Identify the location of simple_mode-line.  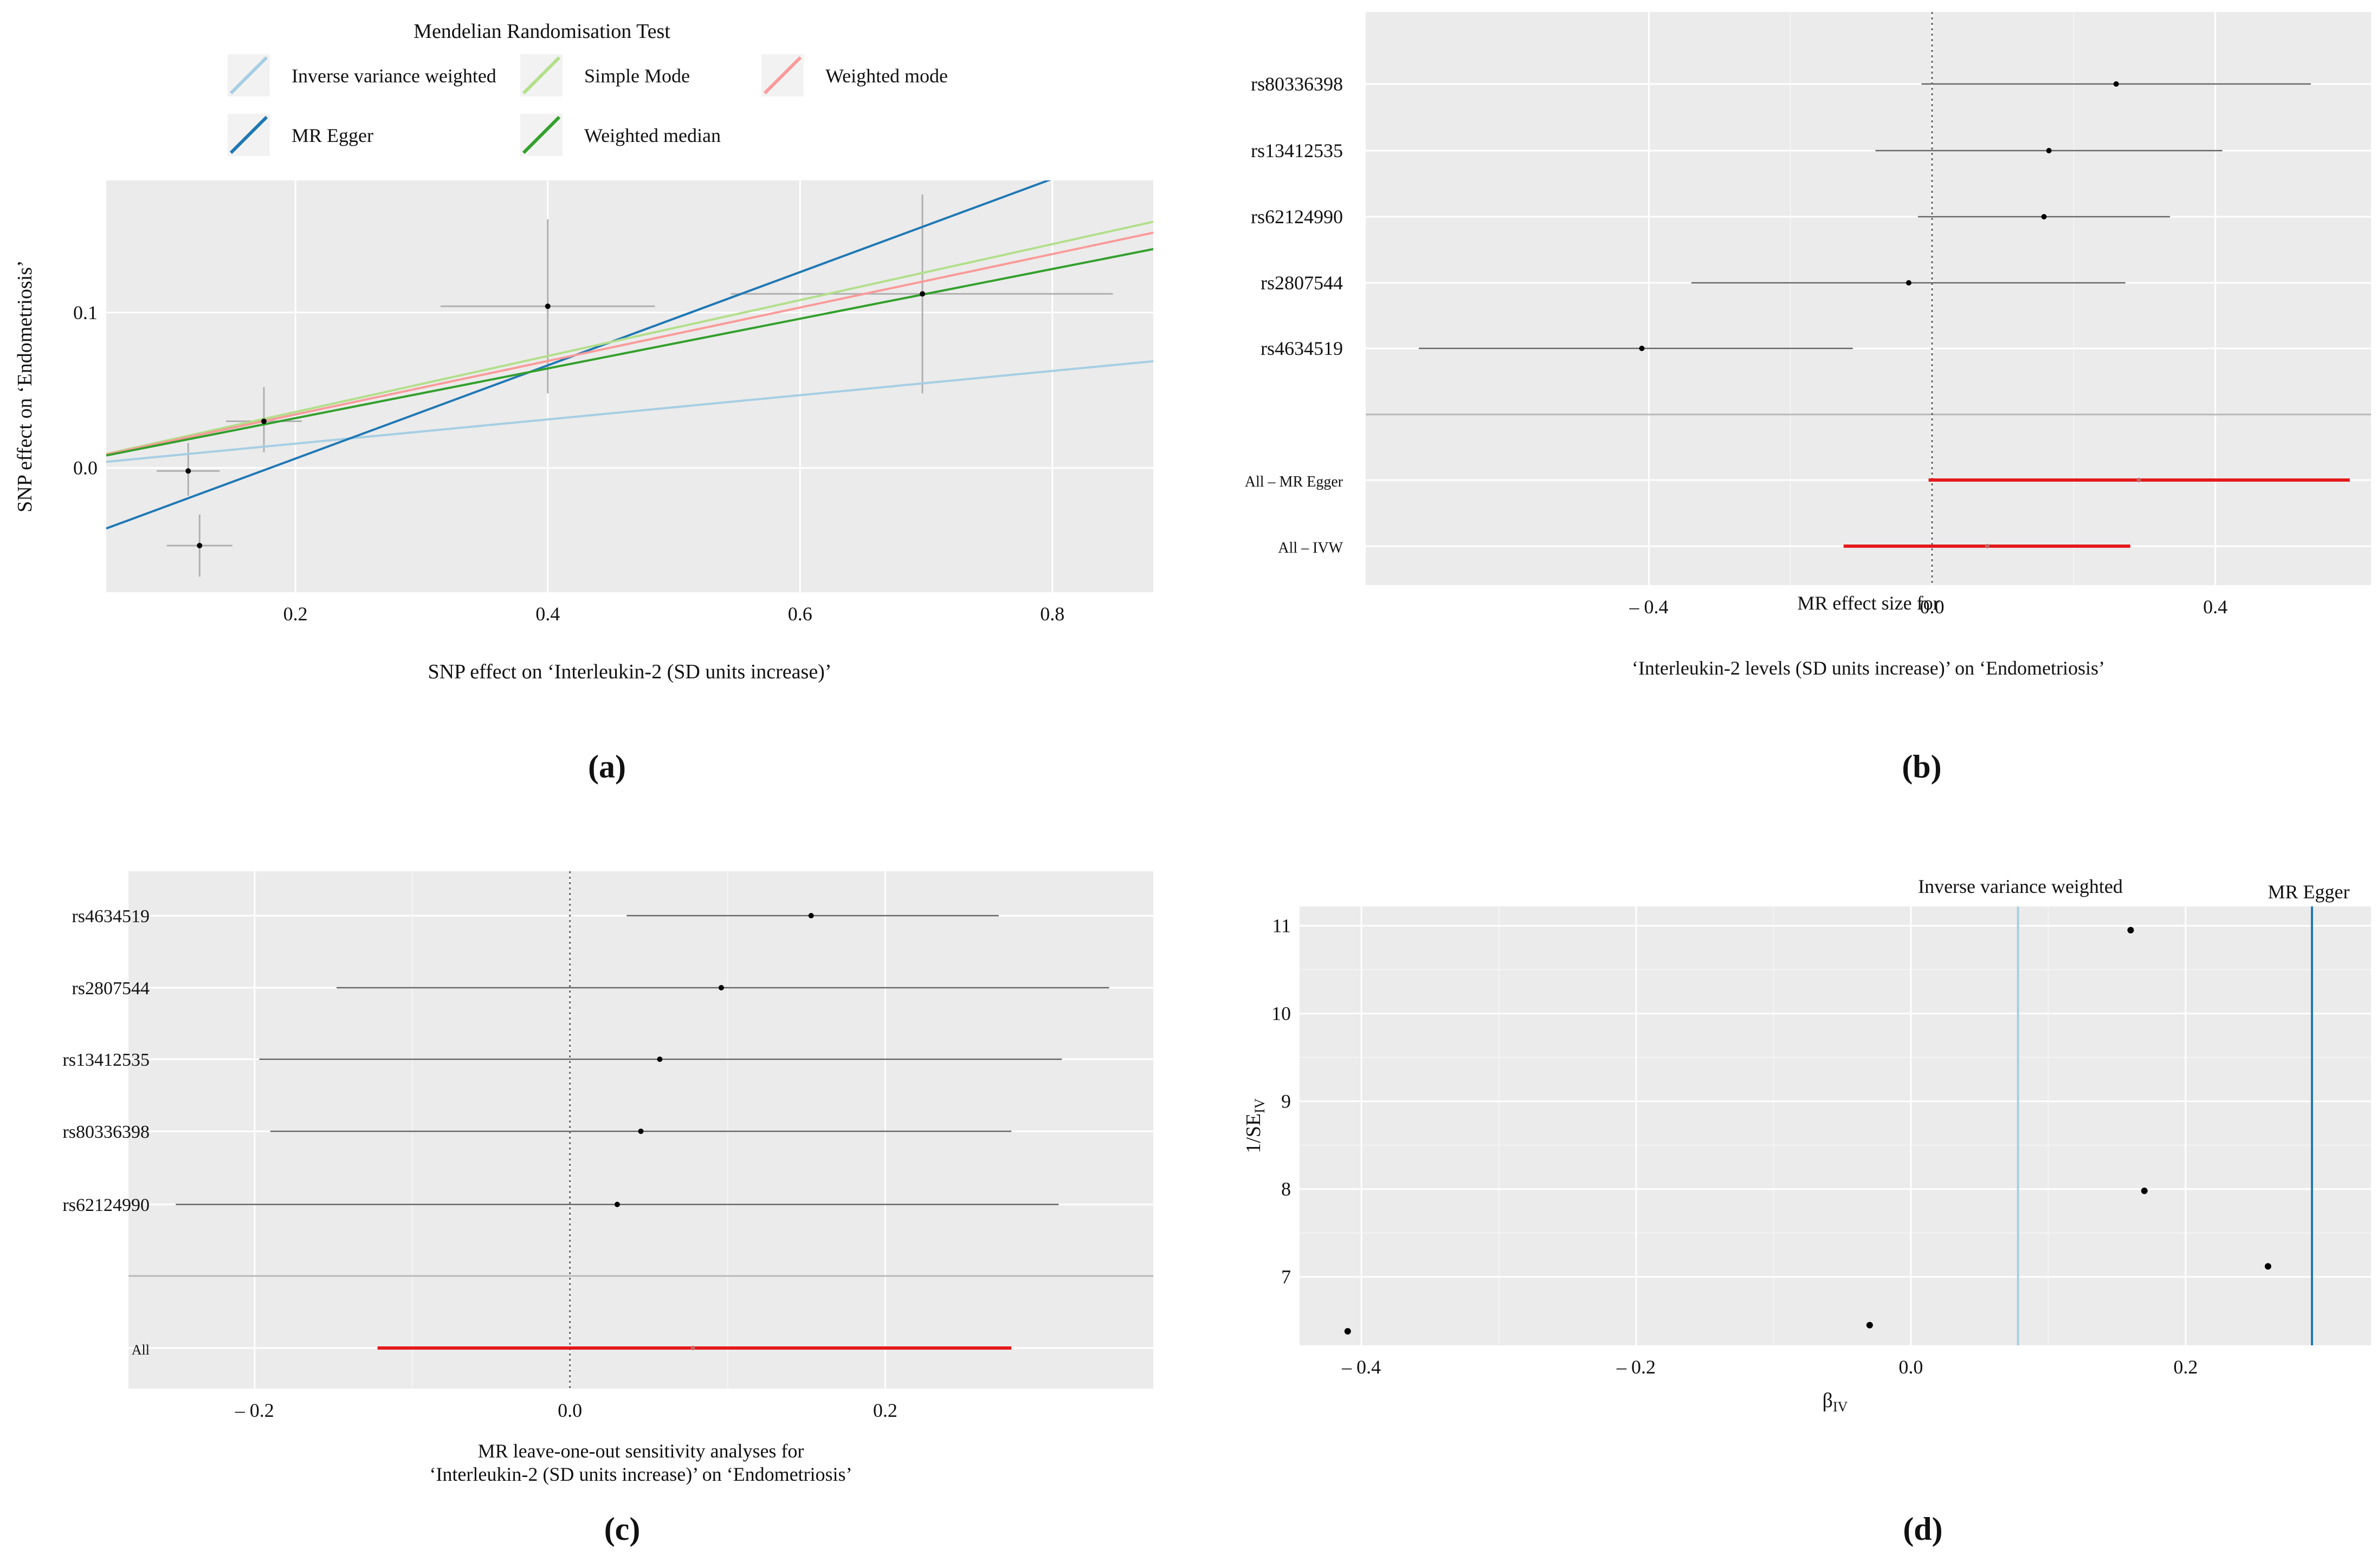
(629, 338).